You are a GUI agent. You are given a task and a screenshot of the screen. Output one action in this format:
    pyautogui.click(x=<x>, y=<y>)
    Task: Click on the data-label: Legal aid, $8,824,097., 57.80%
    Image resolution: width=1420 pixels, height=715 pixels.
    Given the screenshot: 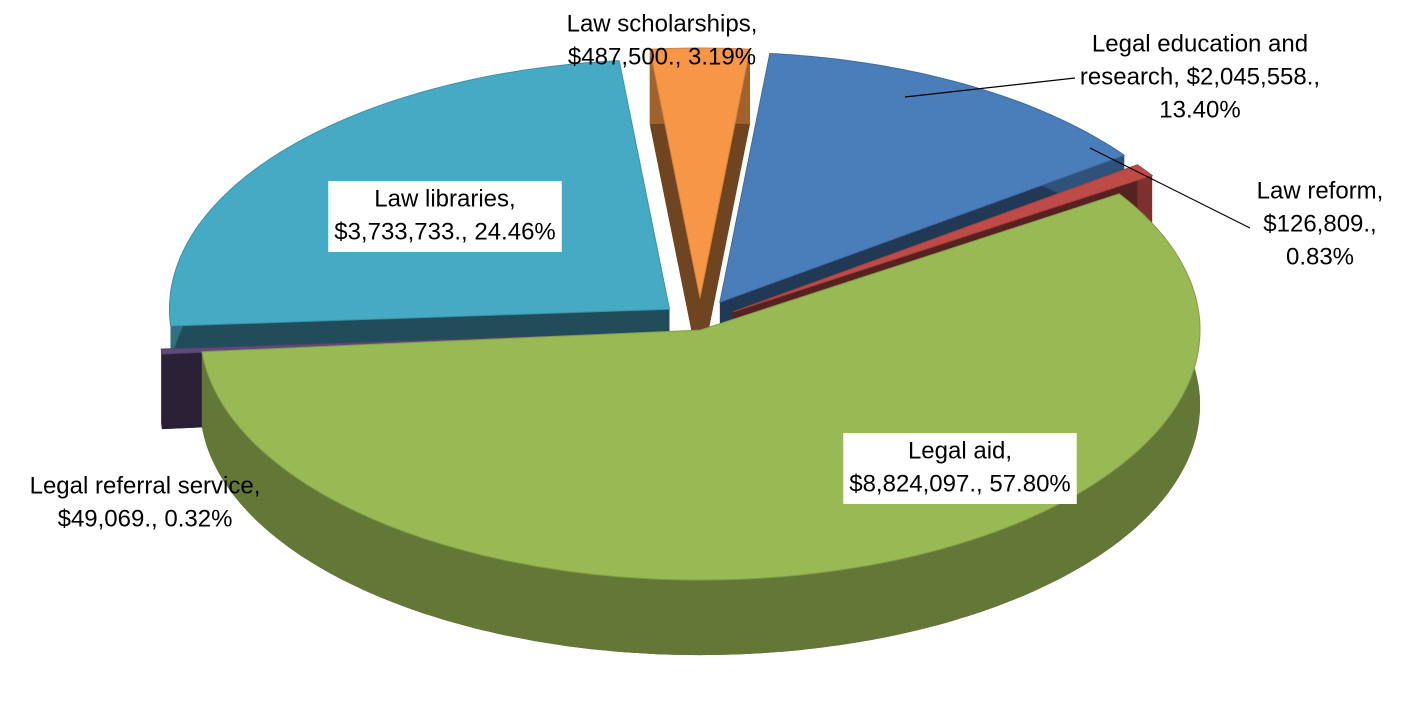 What is the action you would take?
    pyautogui.click(x=960, y=468)
    